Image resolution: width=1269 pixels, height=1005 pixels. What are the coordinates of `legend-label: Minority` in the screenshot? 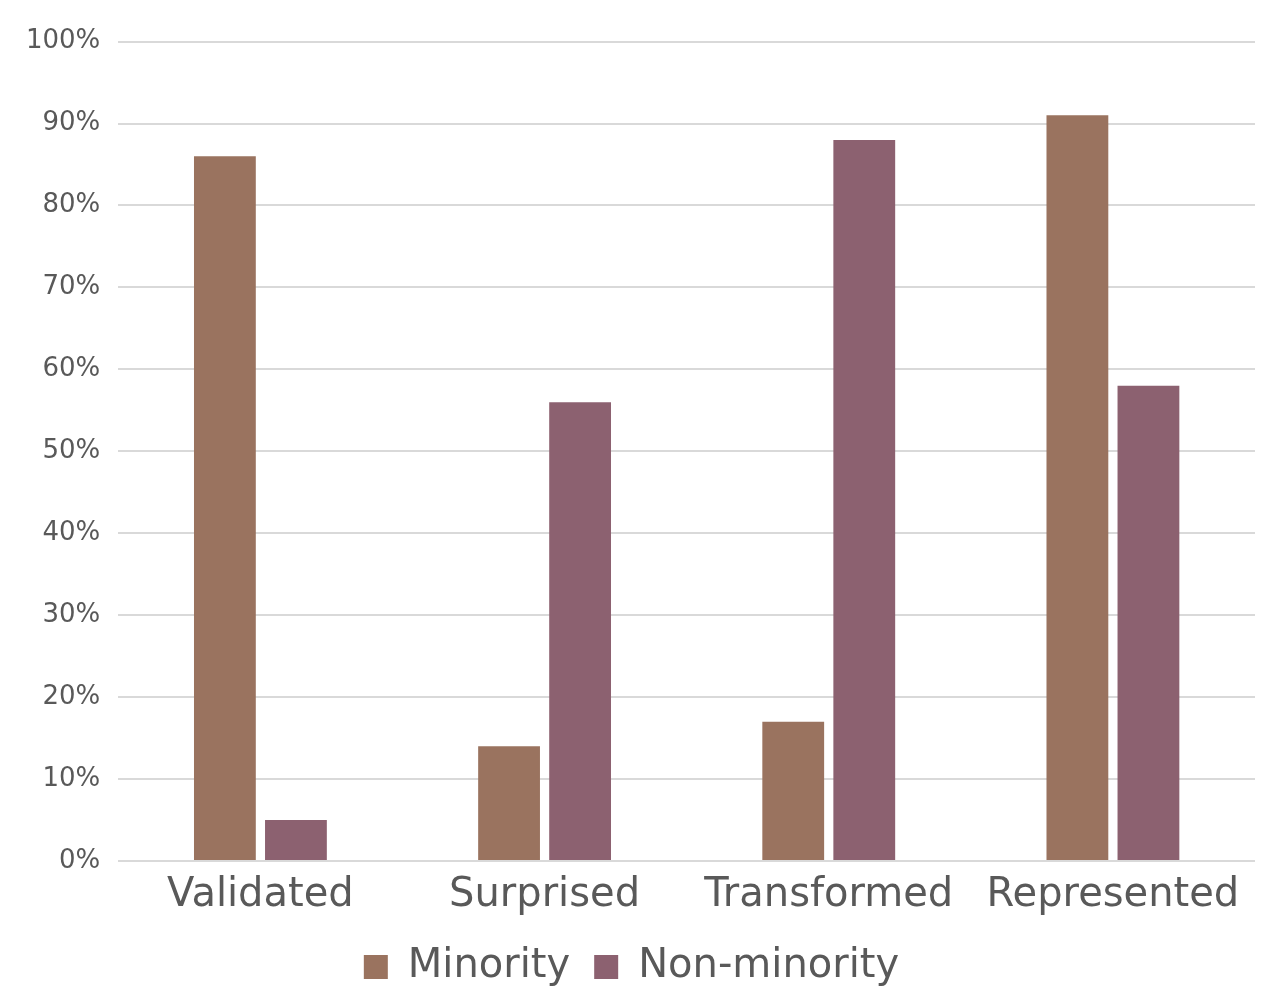 It's located at (489, 963).